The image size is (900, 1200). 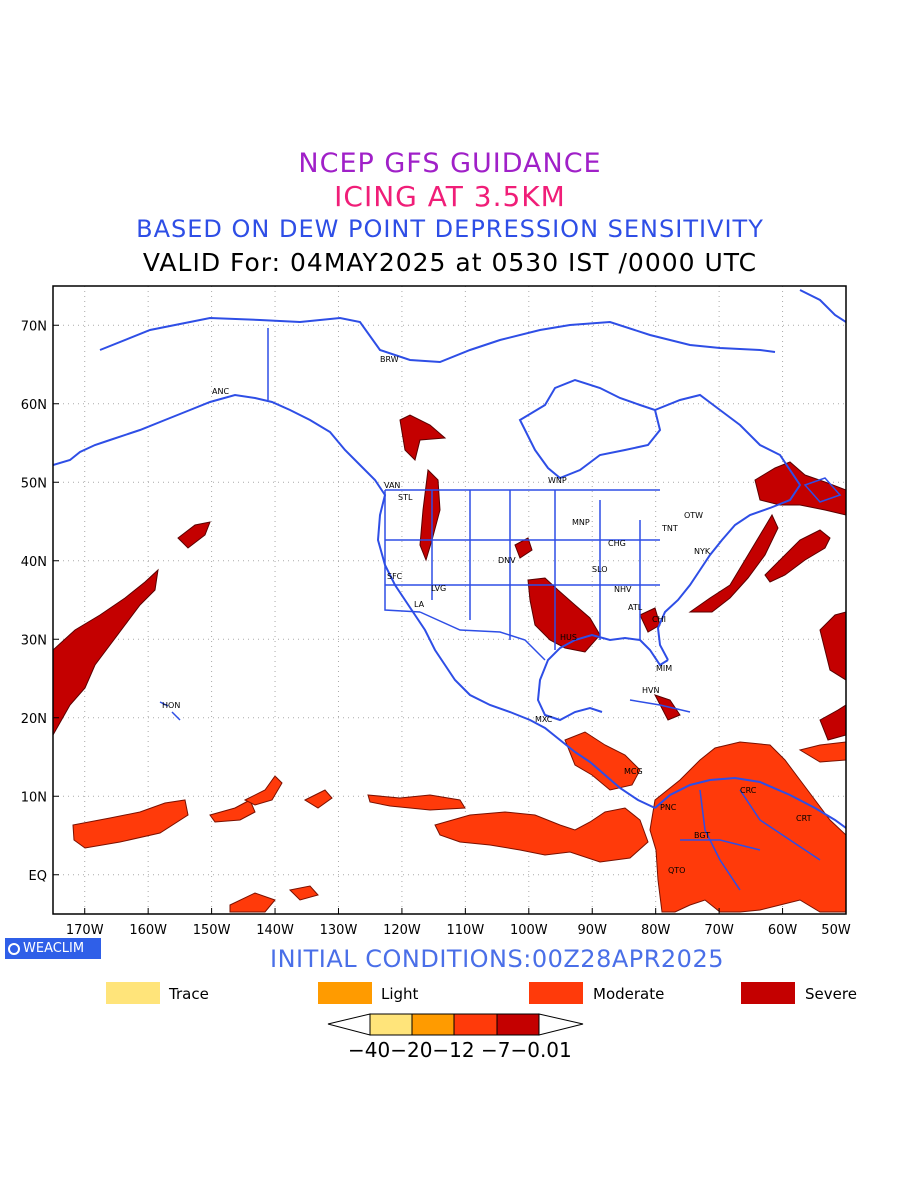 I want to click on city-label-mim: MIM, so click(x=664, y=668).